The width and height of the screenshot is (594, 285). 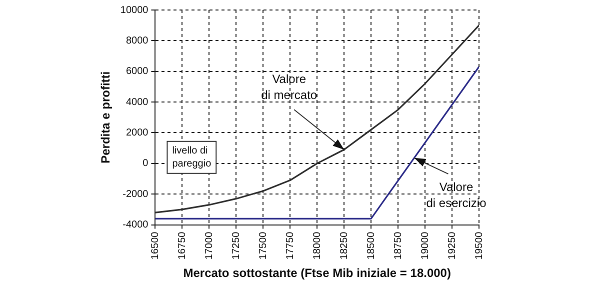 What do you see at coordinates (137, 102) in the screenshot?
I see `y-tick-label: 4000` at bounding box center [137, 102].